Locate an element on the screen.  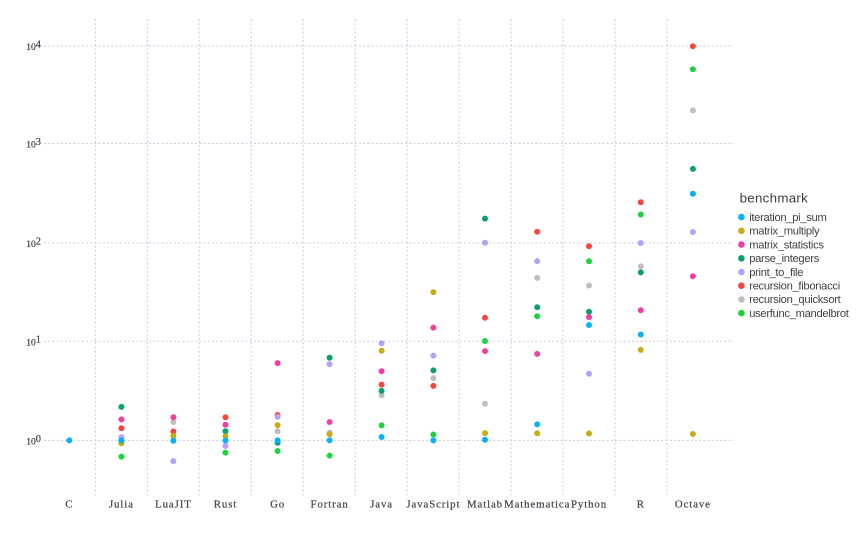
svg-text: LuaJIT is located at coordinates (173, 505).